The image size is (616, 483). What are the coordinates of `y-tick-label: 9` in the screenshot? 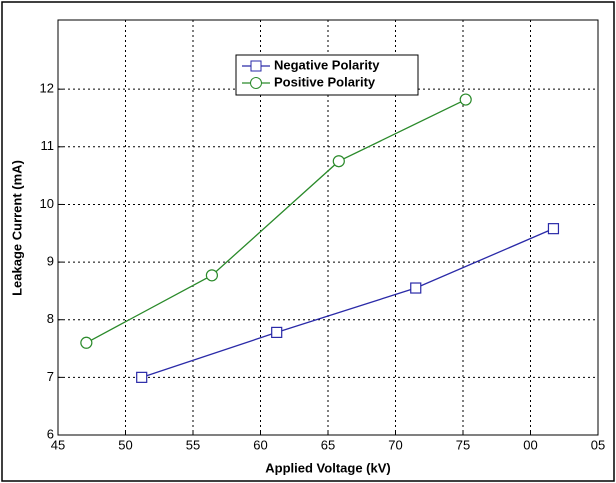 It's located at (50, 261).